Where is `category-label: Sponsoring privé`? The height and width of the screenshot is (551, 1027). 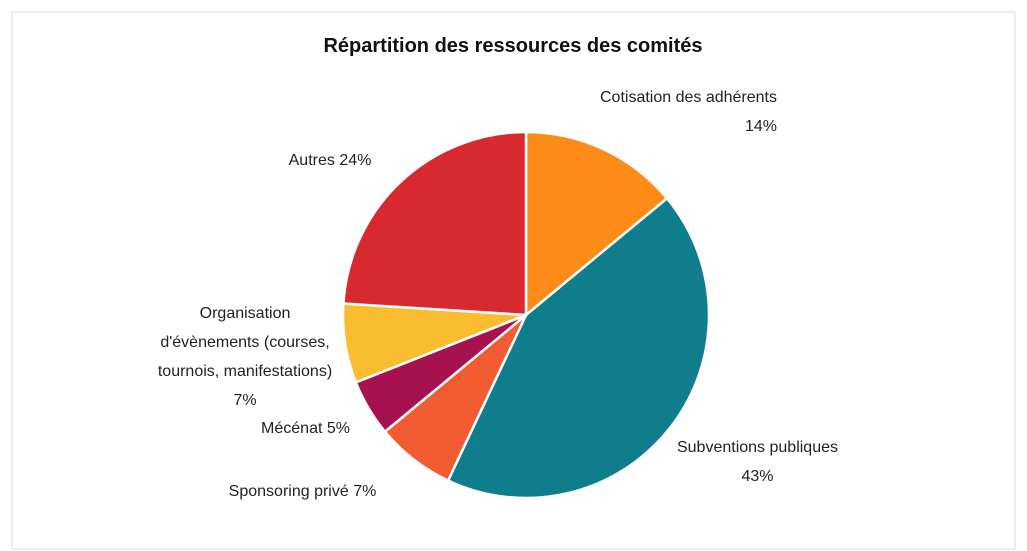
category-label: Sponsoring privé is located at coordinates (288, 491).